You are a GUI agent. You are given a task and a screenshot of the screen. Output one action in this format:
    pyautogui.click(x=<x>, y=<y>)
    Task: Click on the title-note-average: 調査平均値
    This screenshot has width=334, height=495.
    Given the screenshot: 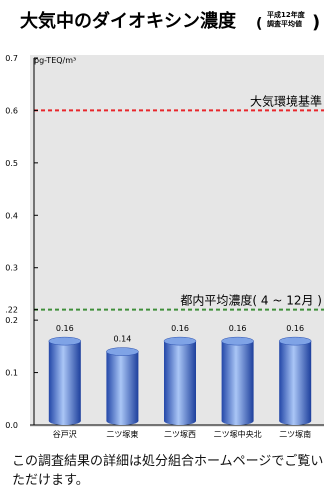 What is the action you would take?
    pyautogui.click(x=284, y=23)
    